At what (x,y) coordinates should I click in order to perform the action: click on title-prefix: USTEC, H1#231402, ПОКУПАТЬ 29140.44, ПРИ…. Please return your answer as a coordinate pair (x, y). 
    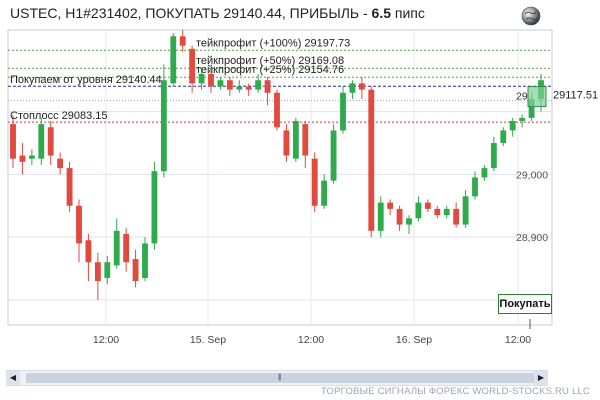
    Looking at the image, I should click on (191, 13).